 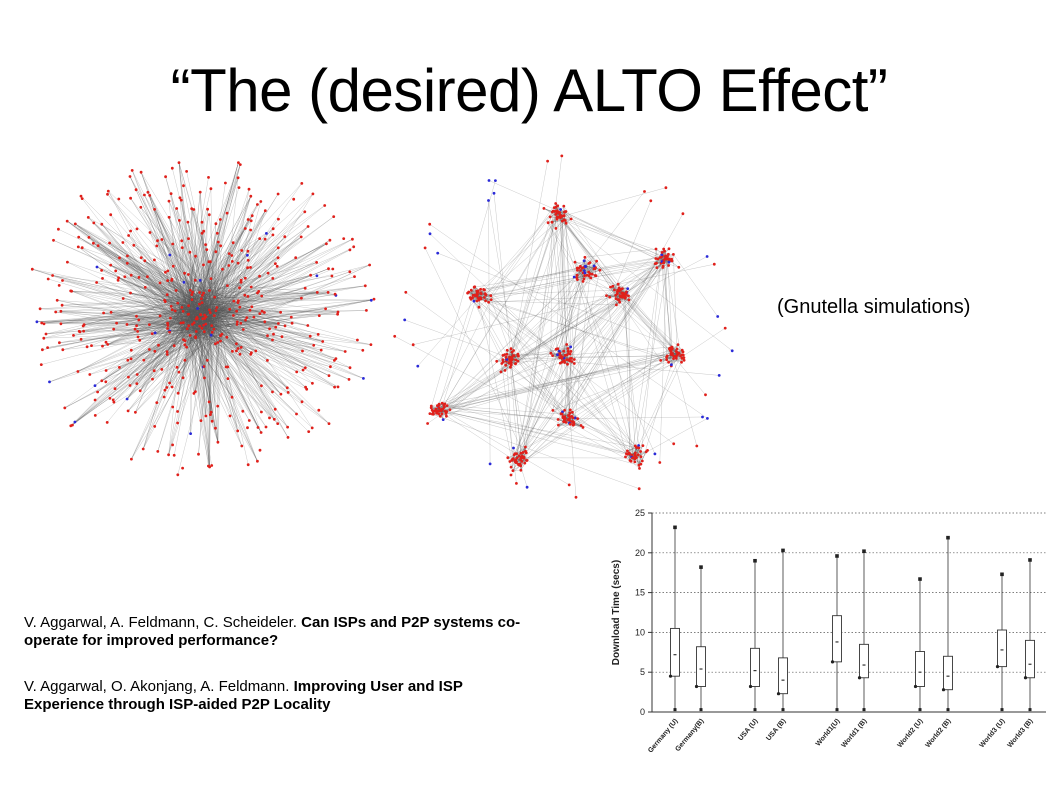 What do you see at coordinates (529, 90) in the screenshot?
I see `slide-title: “The (desired) ALTO Effect”` at bounding box center [529, 90].